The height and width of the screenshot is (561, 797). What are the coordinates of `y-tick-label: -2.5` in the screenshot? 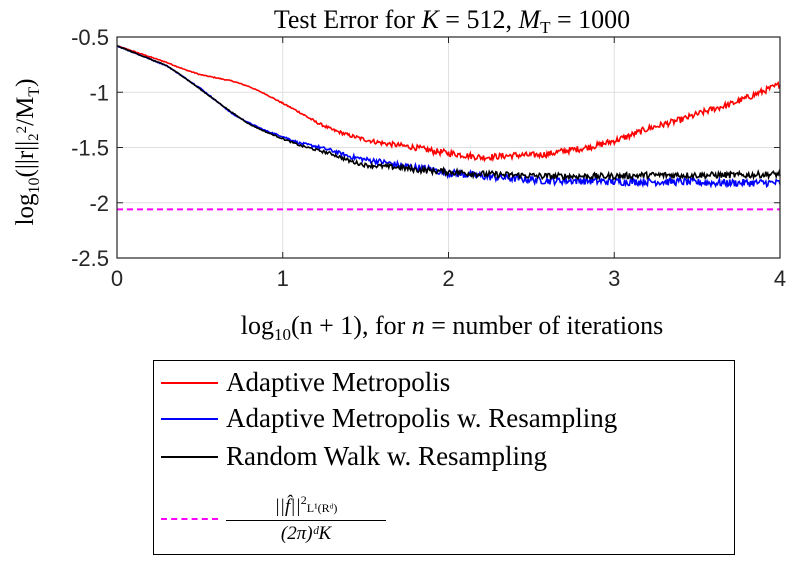 It's located at (90, 258).